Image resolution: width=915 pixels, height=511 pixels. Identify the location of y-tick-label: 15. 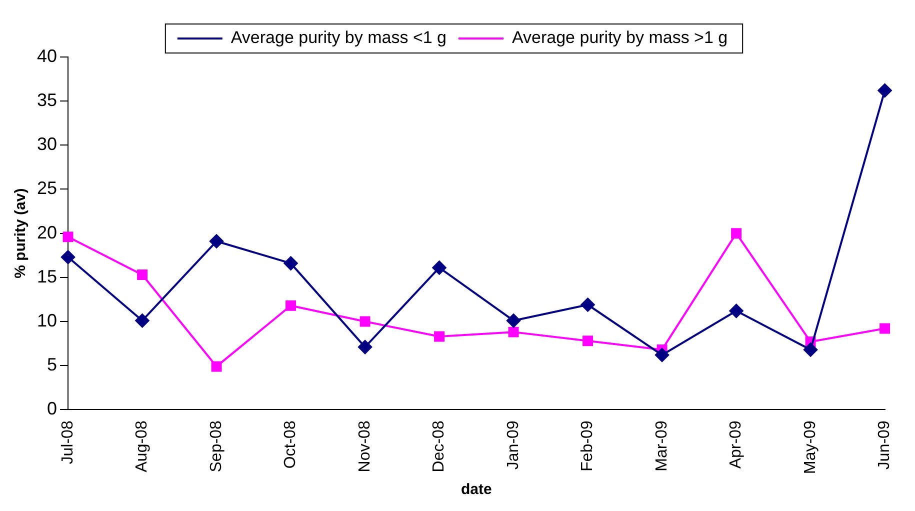
(47, 276).